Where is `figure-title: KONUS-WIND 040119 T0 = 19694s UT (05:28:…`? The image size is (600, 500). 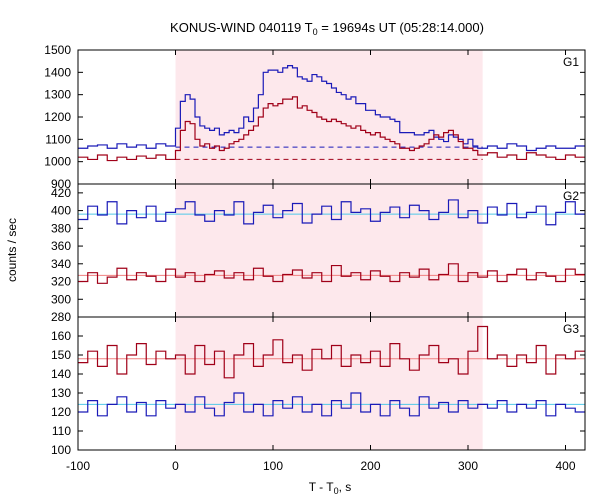 figure-title: KONUS-WIND 040119 T0 = 19694s UT (05:28:… is located at coordinates (327, 28).